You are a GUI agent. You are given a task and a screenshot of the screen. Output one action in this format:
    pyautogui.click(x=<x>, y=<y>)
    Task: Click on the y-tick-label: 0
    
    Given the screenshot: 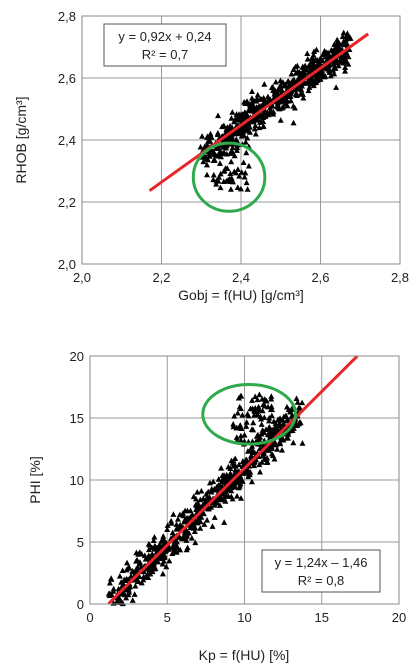 What is the action you would take?
    pyautogui.click(x=80, y=604)
    